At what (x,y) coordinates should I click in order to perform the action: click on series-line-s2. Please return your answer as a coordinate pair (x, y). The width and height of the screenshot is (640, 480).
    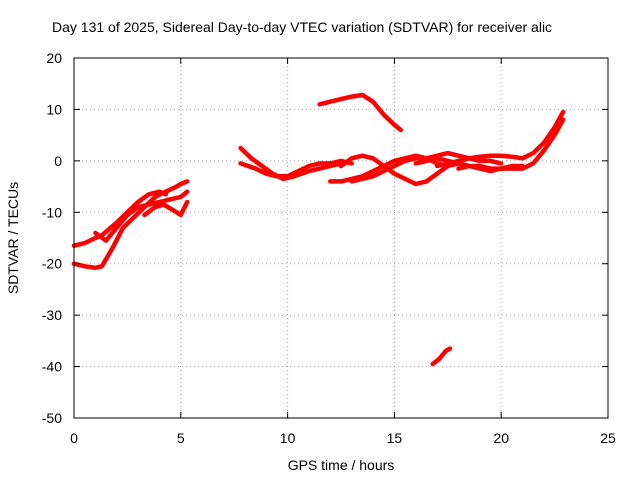
    Looking at the image, I should click on (130, 225).